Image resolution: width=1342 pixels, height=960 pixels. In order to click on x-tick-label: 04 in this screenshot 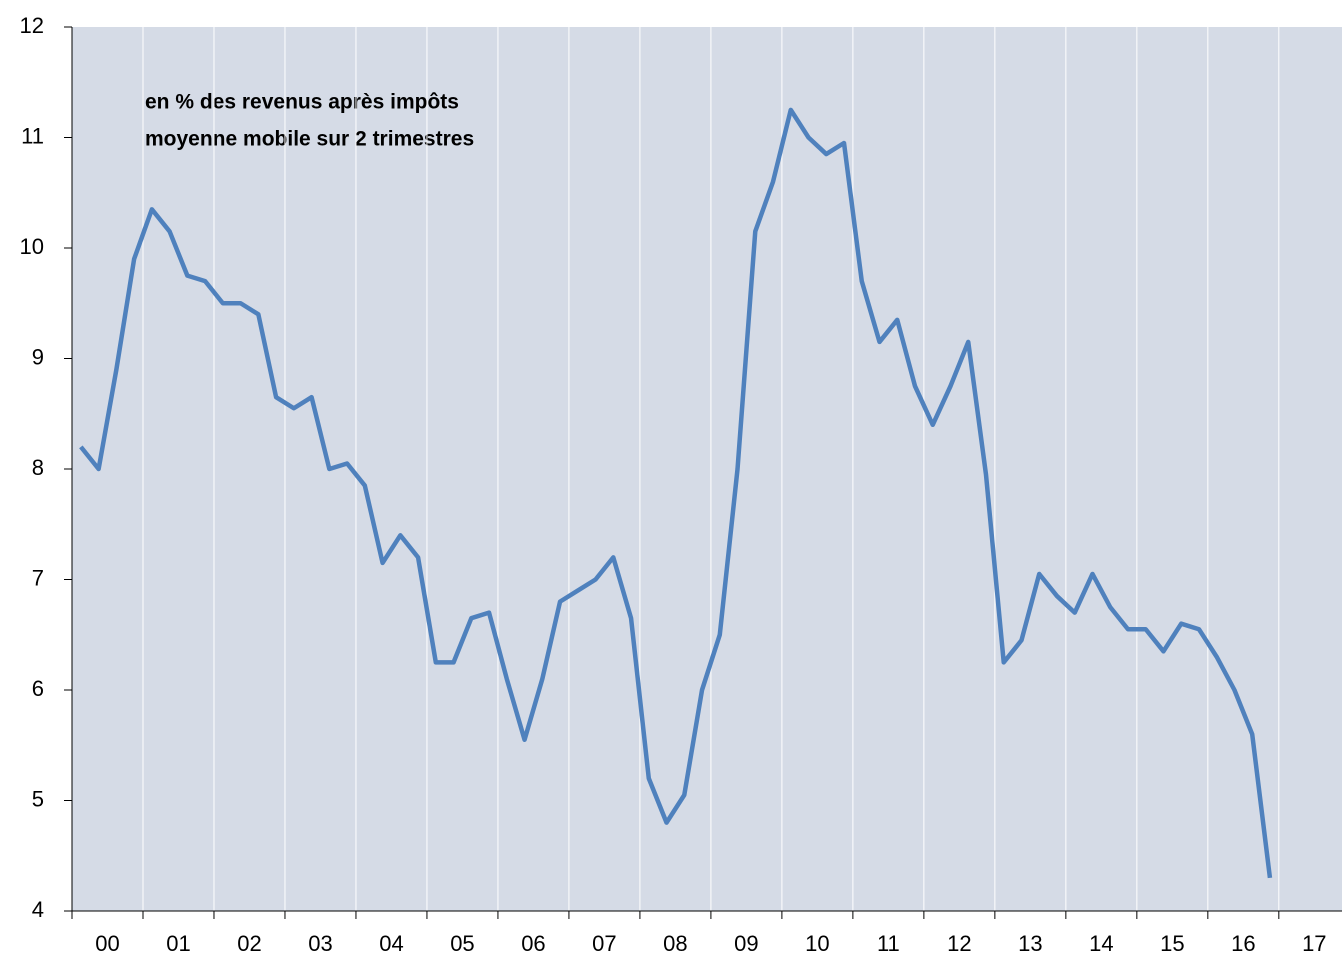, I will do `click(391, 943)`.